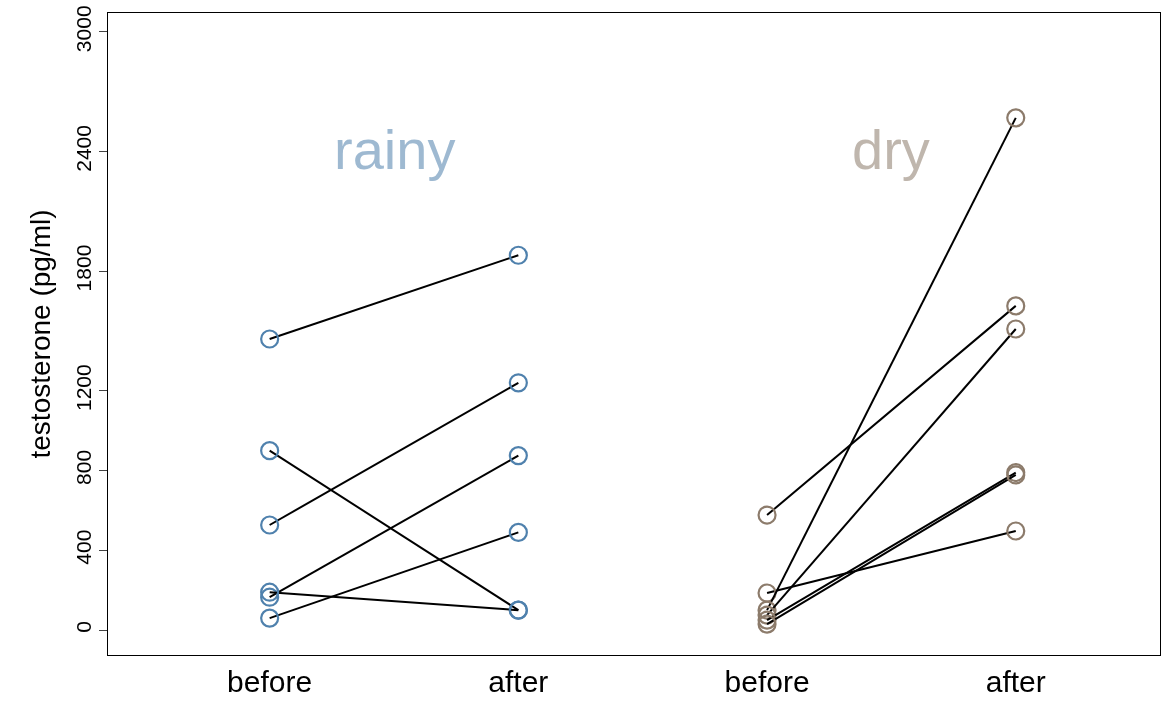  I want to click on y-tick-label: 1200, so click(83, 388).